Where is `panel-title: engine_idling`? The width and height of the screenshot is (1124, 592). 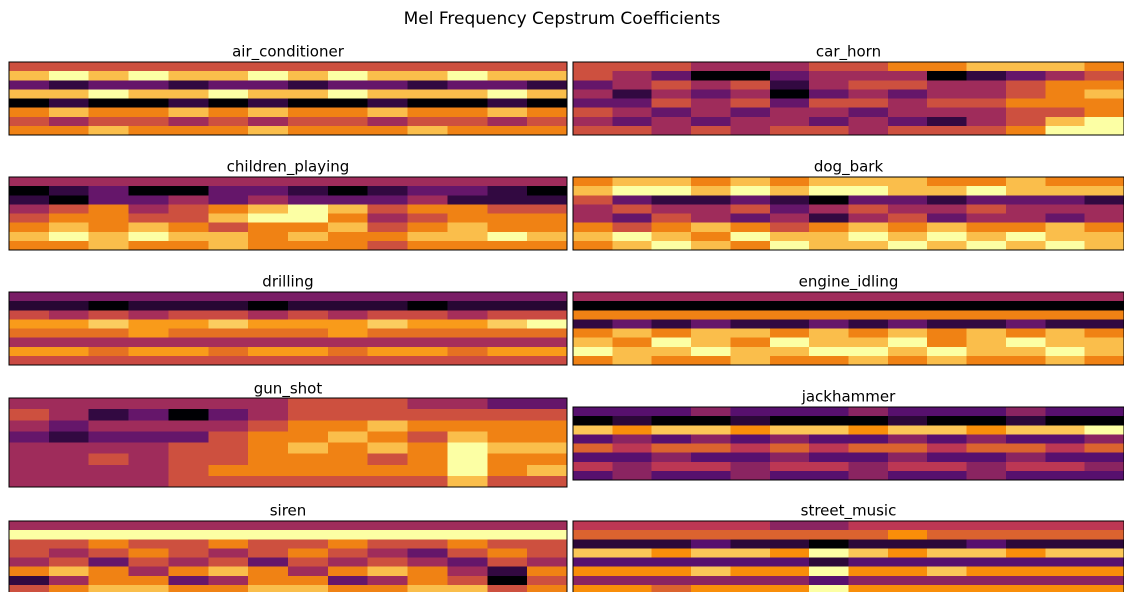 panel-title: engine_idling is located at coordinates (849, 282).